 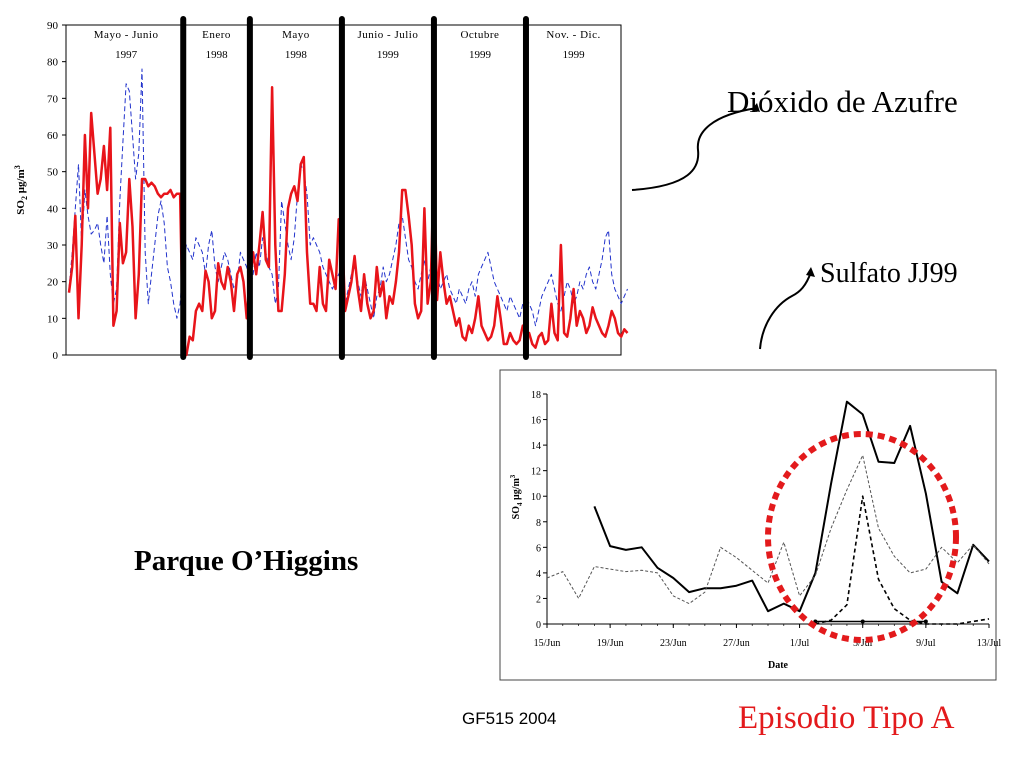 What do you see at coordinates (53, 99) in the screenshot?
I see `y-tick-label: 70` at bounding box center [53, 99].